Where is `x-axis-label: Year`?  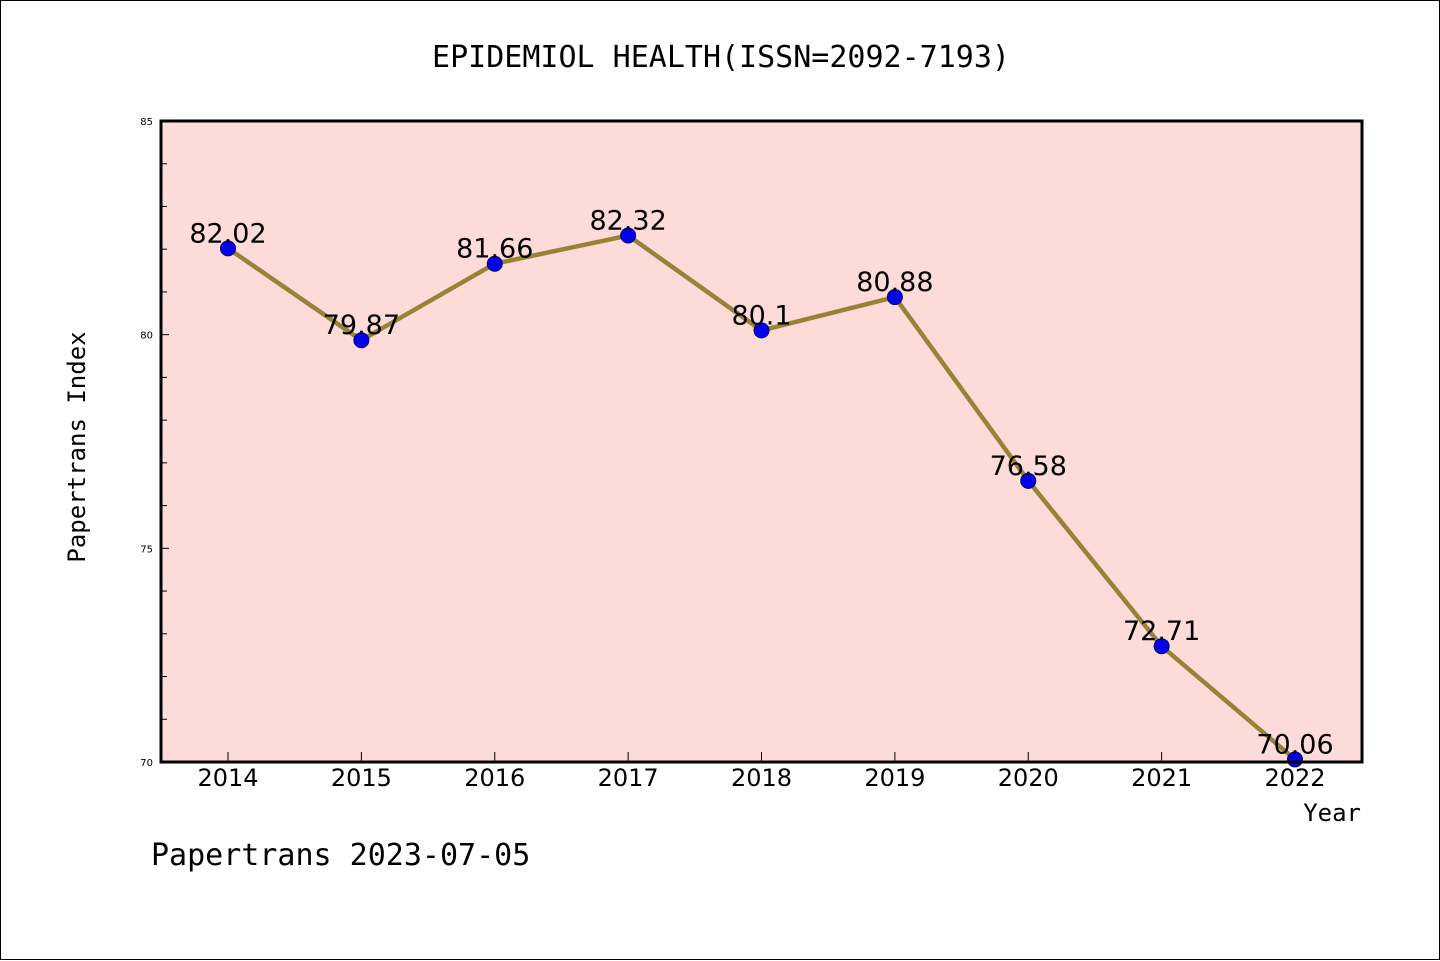
x-axis-label: Year is located at coordinates (1332, 813).